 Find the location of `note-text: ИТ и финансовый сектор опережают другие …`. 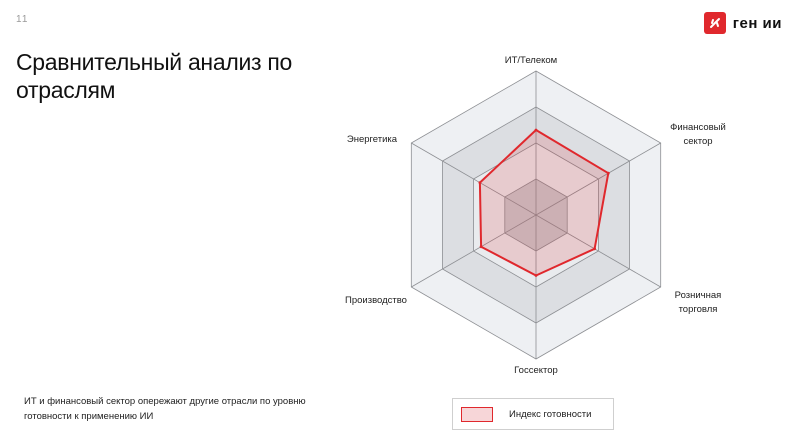

note-text: ИТ и финансовый сектор опережают другие … is located at coordinates (165, 409).